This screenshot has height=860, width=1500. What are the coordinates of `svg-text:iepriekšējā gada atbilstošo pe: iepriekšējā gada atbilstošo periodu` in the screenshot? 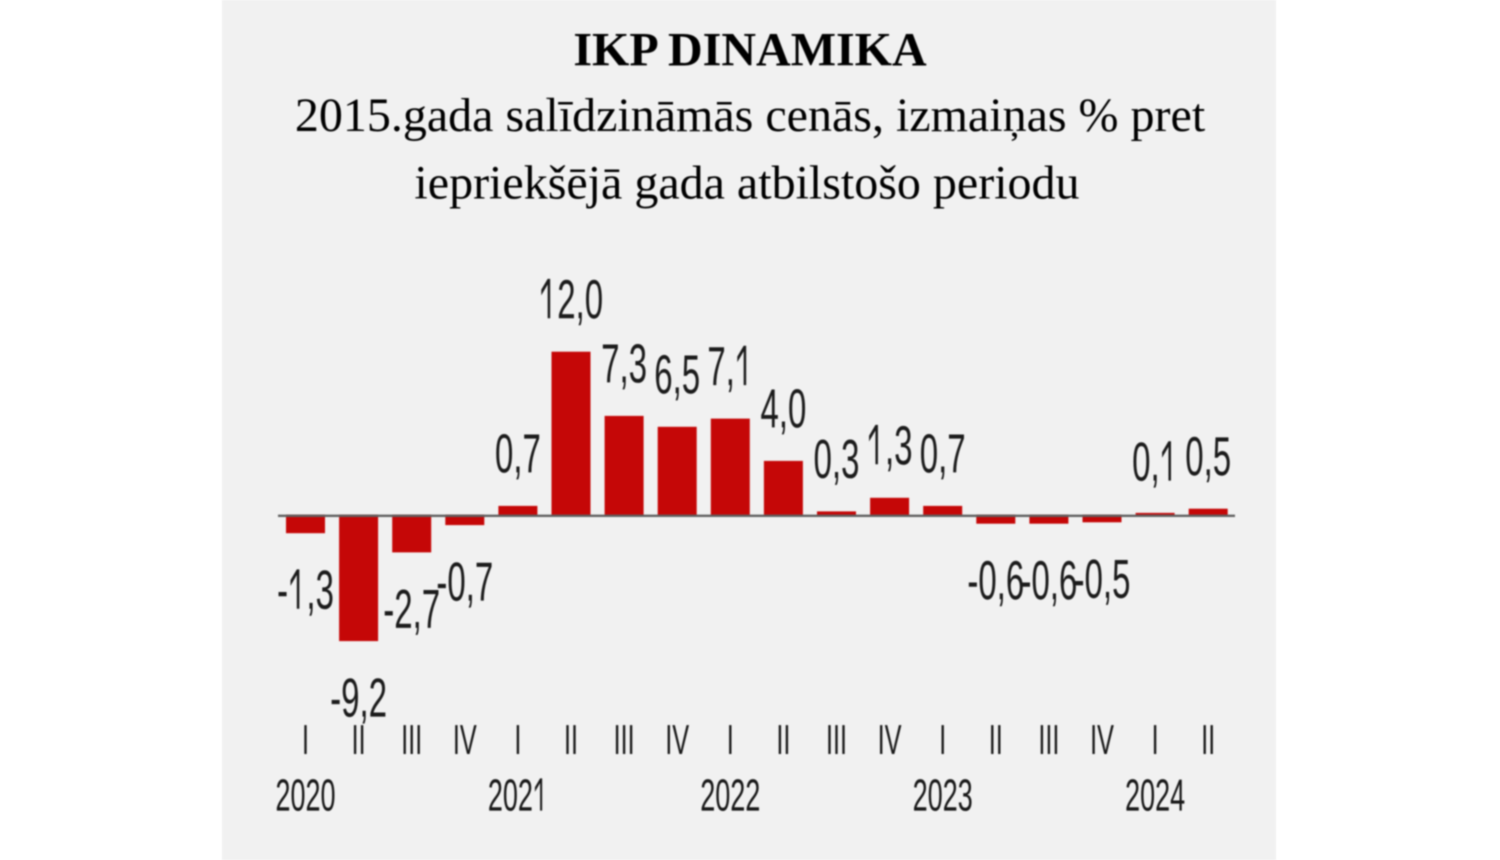 It's located at (746, 183).